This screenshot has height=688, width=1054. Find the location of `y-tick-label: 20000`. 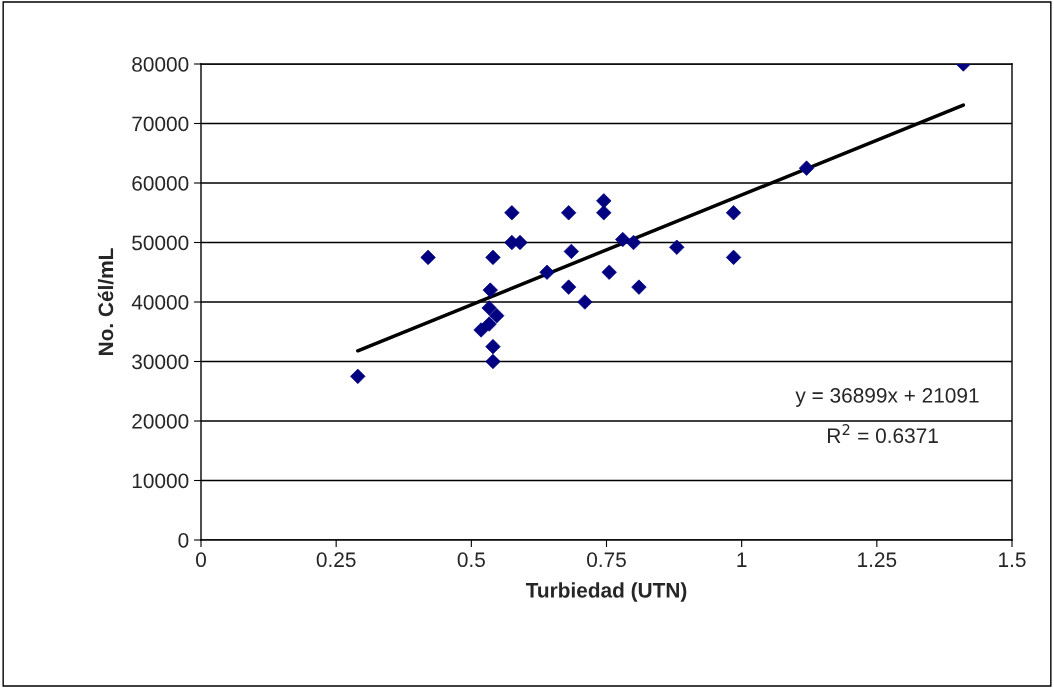

y-tick-label: 20000 is located at coordinates (160, 421).